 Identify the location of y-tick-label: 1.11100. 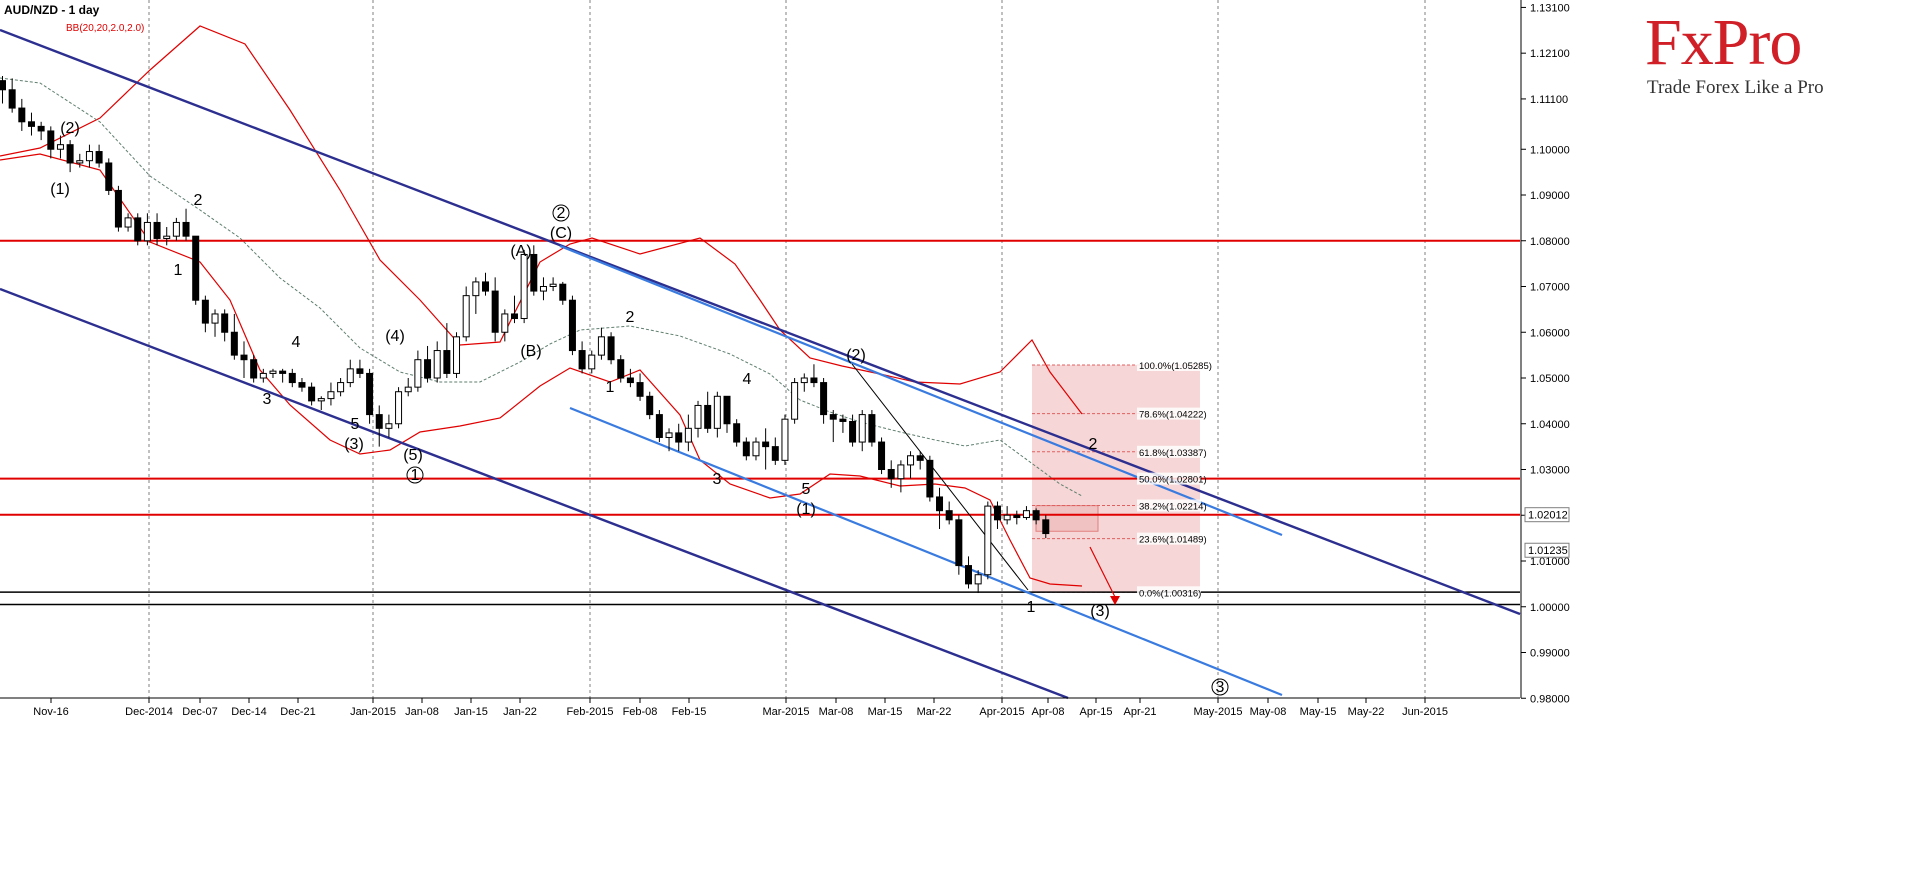
(1549, 100).